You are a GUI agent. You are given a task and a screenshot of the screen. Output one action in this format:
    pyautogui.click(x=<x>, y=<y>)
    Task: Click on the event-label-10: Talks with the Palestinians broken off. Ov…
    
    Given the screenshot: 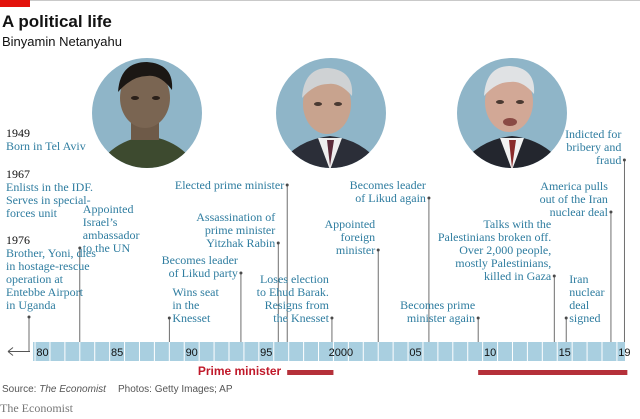 What is the action you would take?
    pyautogui.click(x=495, y=250)
    